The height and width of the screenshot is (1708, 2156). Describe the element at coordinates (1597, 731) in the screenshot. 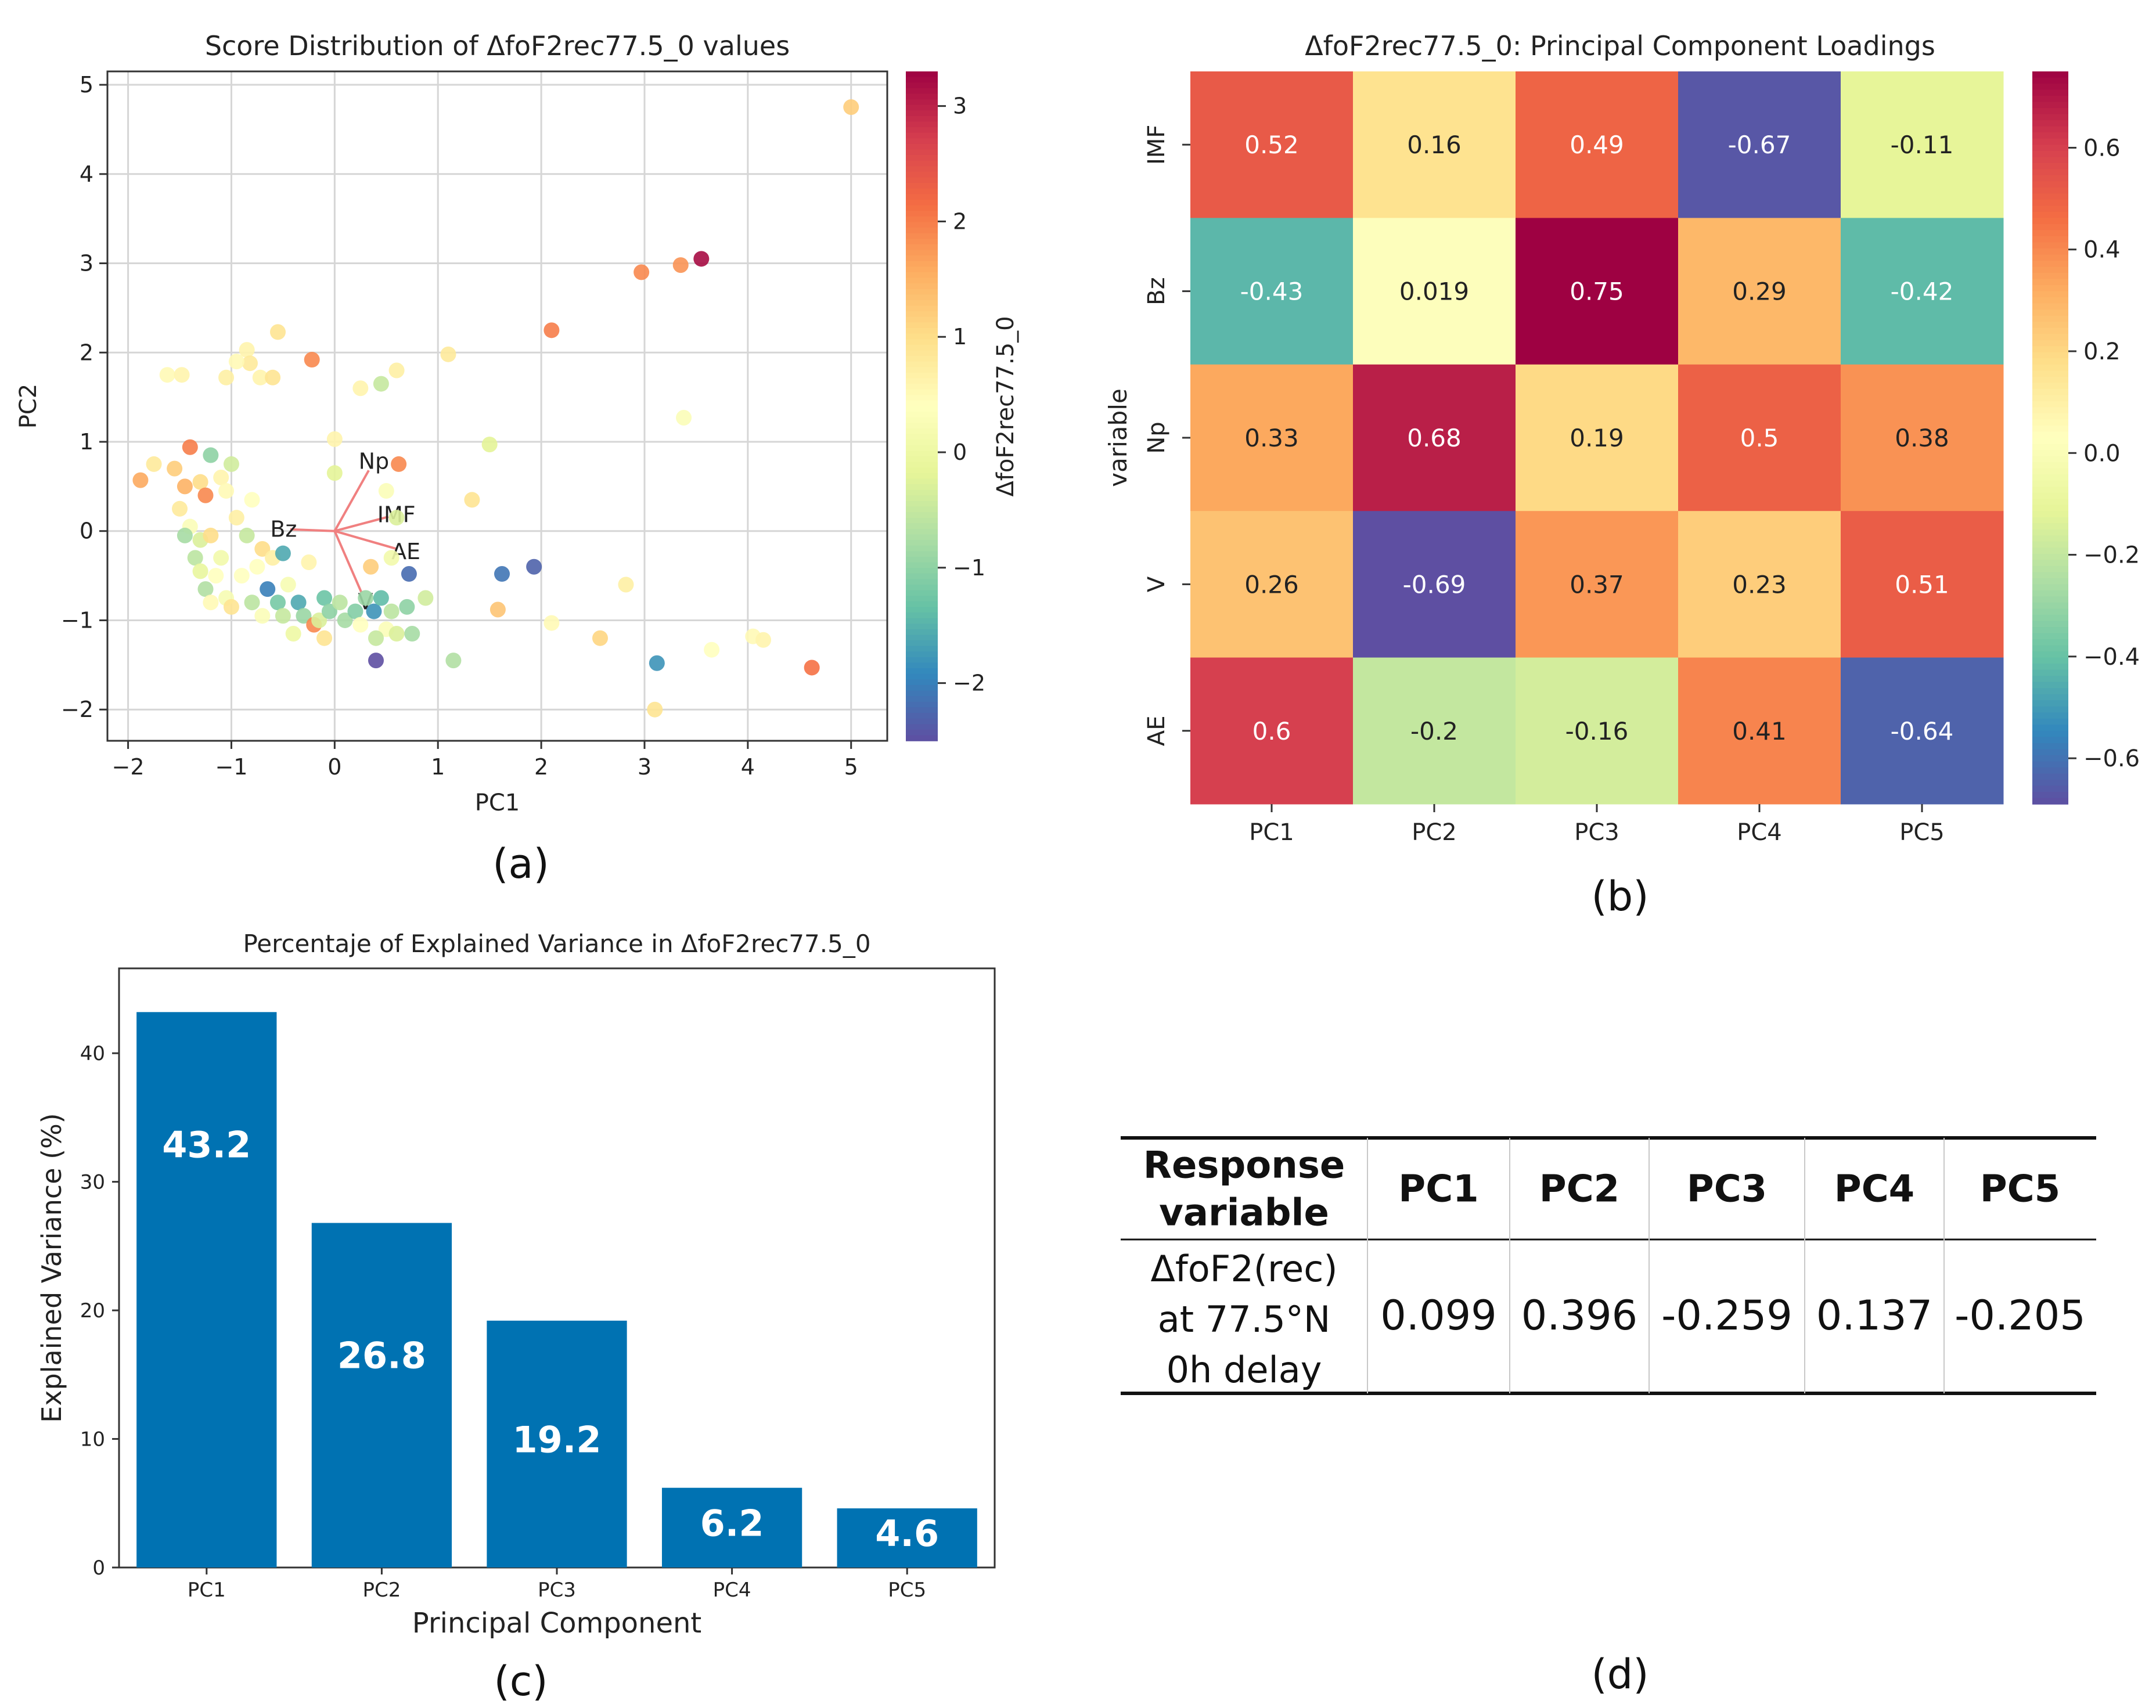

I see `heatmap-cell-label: -0.16` at that location.